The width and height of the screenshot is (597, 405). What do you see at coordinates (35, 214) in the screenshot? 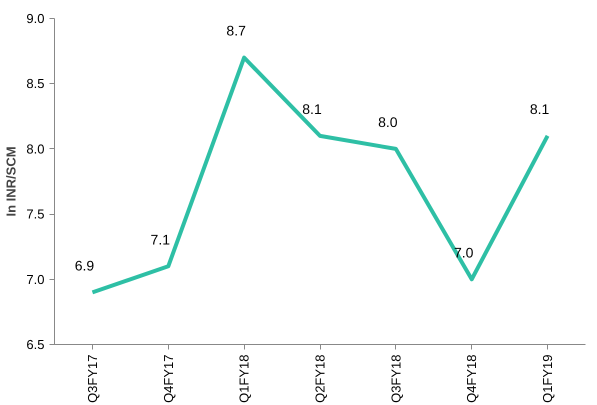
I see `y-tick-label: 7.5` at bounding box center [35, 214].